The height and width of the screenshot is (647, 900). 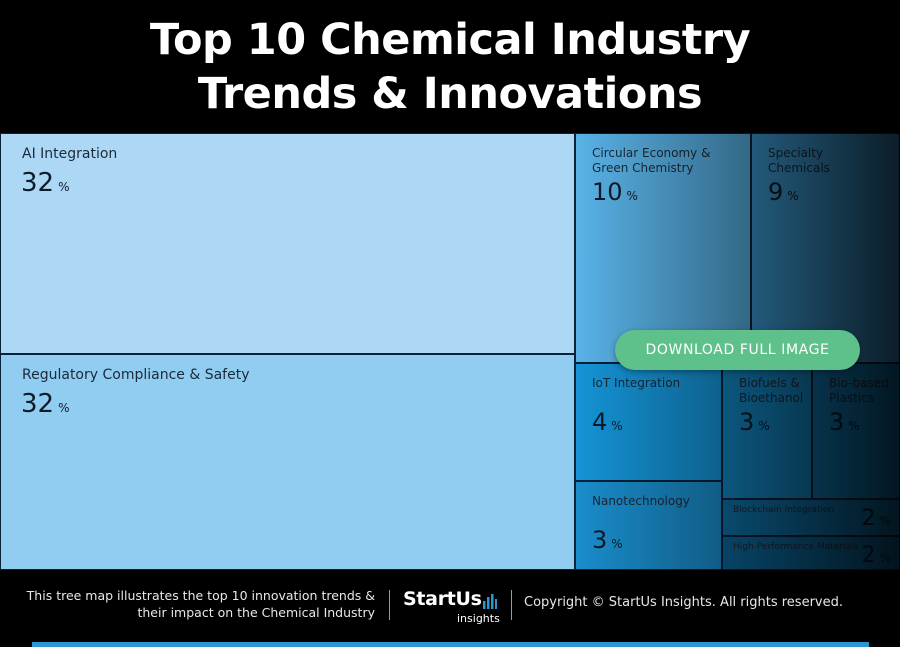 What do you see at coordinates (771, 390) in the screenshot?
I see `tile-label: Biofuels & Bioethanol` at bounding box center [771, 390].